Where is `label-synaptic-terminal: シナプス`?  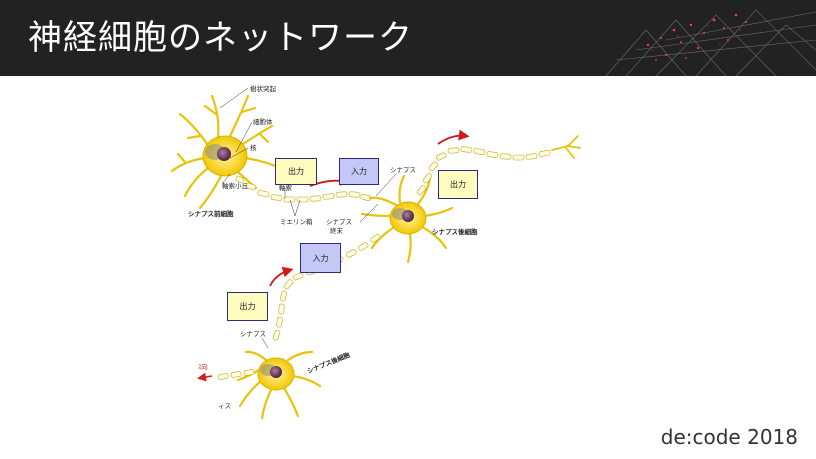
label-synaptic-terminal: シナプス is located at coordinates (339, 222).